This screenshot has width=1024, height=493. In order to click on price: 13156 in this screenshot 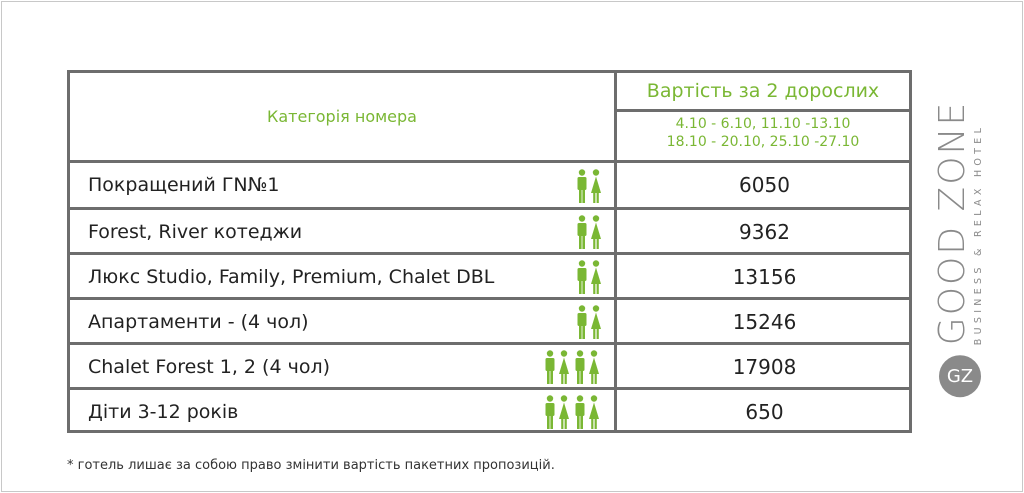, I will do `click(764, 277)`.